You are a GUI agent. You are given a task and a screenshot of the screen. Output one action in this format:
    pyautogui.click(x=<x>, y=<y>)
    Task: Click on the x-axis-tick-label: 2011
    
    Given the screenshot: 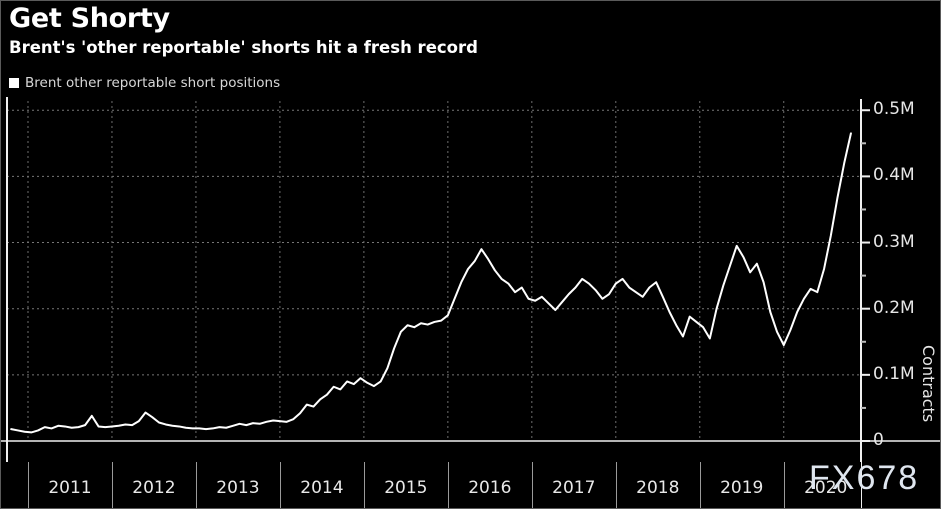 What is the action you would take?
    pyautogui.click(x=70, y=488)
    